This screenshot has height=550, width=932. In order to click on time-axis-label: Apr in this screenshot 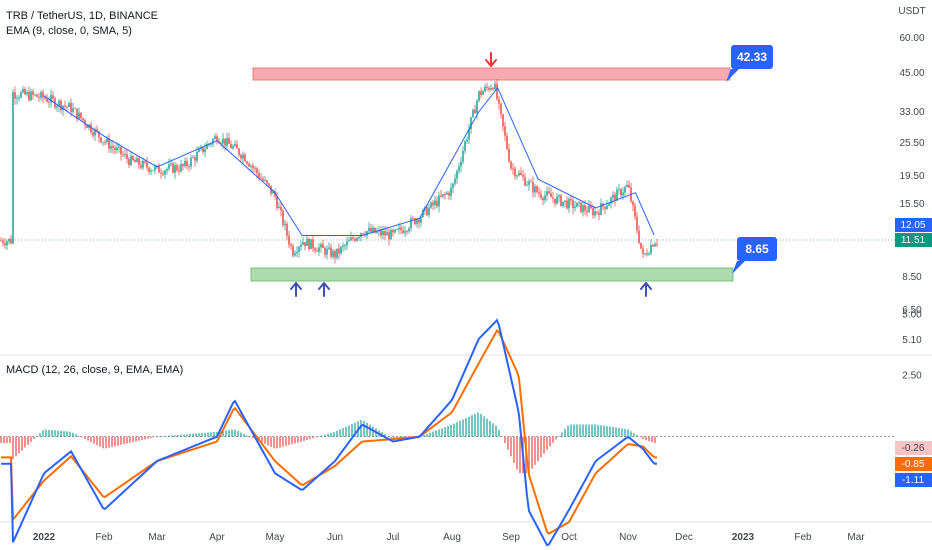, I will do `click(217, 537)`.